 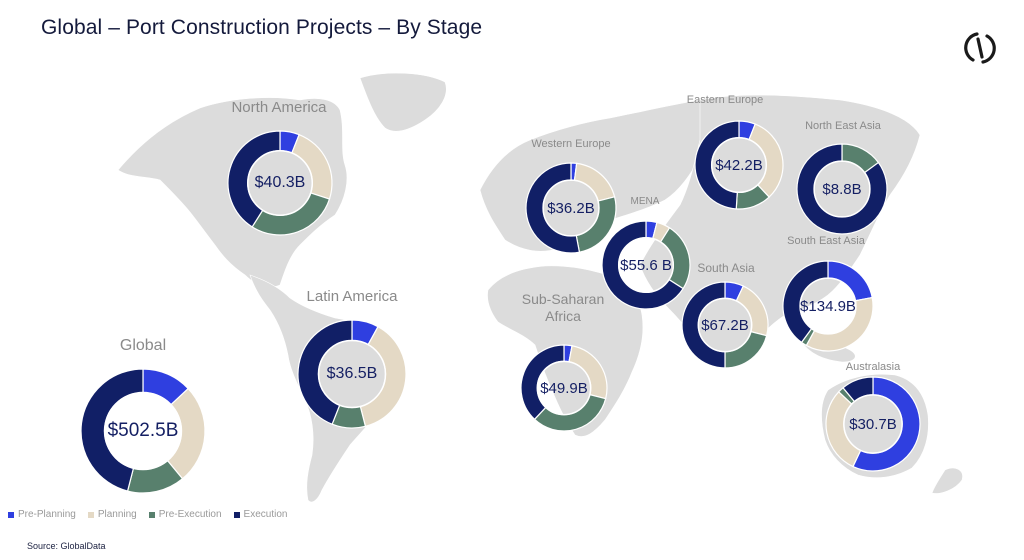 What do you see at coordinates (873, 367) in the screenshot?
I see `region-label-australasia: Australasia` at bounding box center [873, 367].